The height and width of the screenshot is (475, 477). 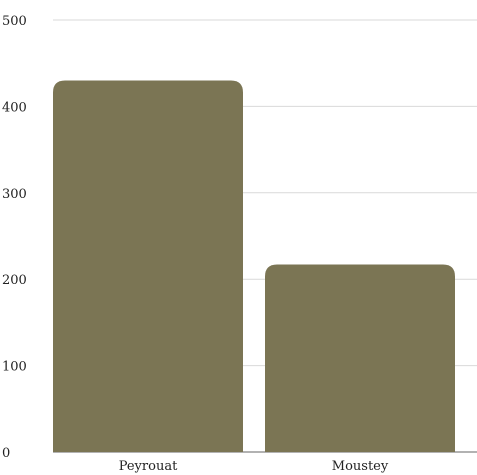 I want to click on y-tick-label: 100, so click(x=14, y=367).